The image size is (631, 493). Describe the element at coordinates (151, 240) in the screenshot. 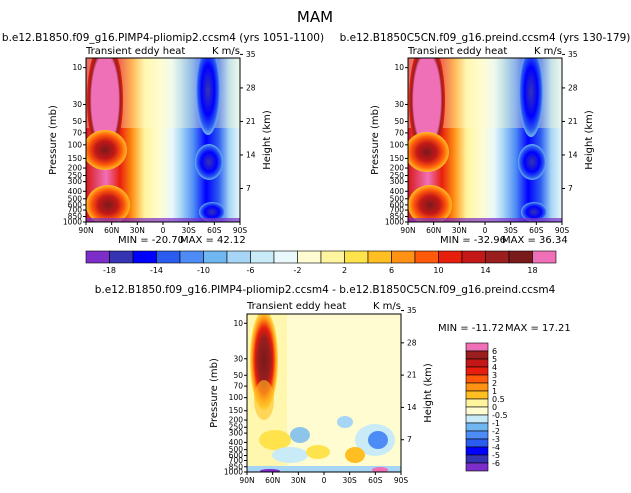

I see `panel-1-min-label: MIN = -20.70` at that location.